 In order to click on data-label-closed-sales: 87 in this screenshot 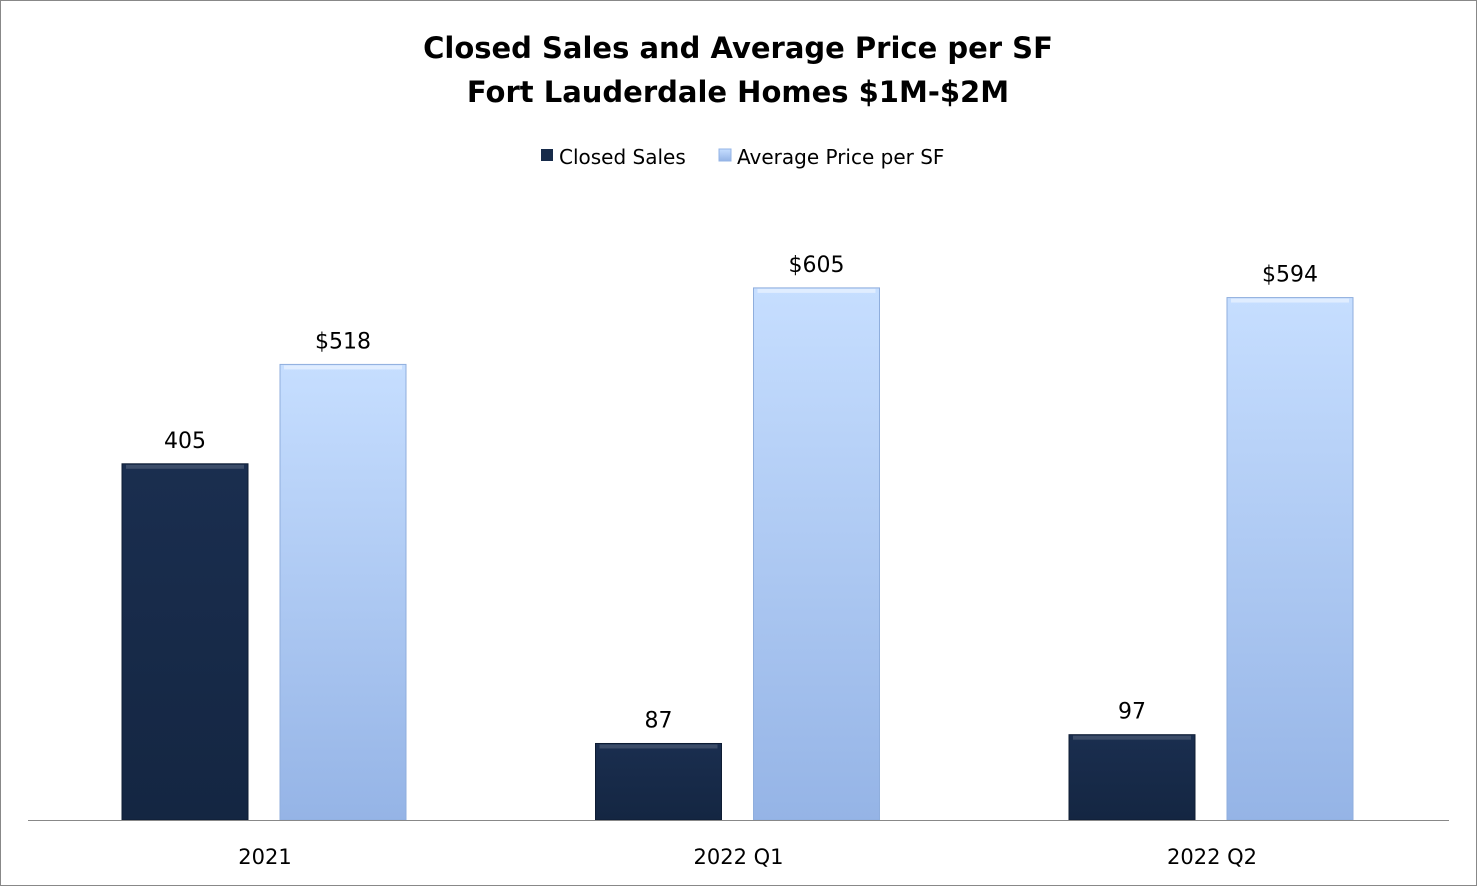, I will do `click(659, 720)`.